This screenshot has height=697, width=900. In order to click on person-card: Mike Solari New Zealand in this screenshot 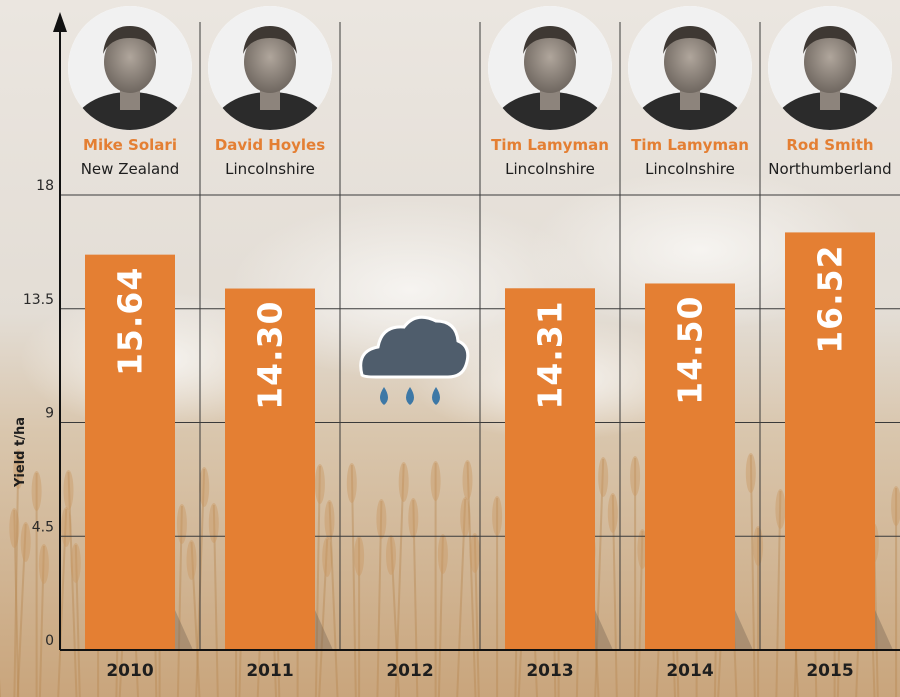, I will do `click(130, 92)`.